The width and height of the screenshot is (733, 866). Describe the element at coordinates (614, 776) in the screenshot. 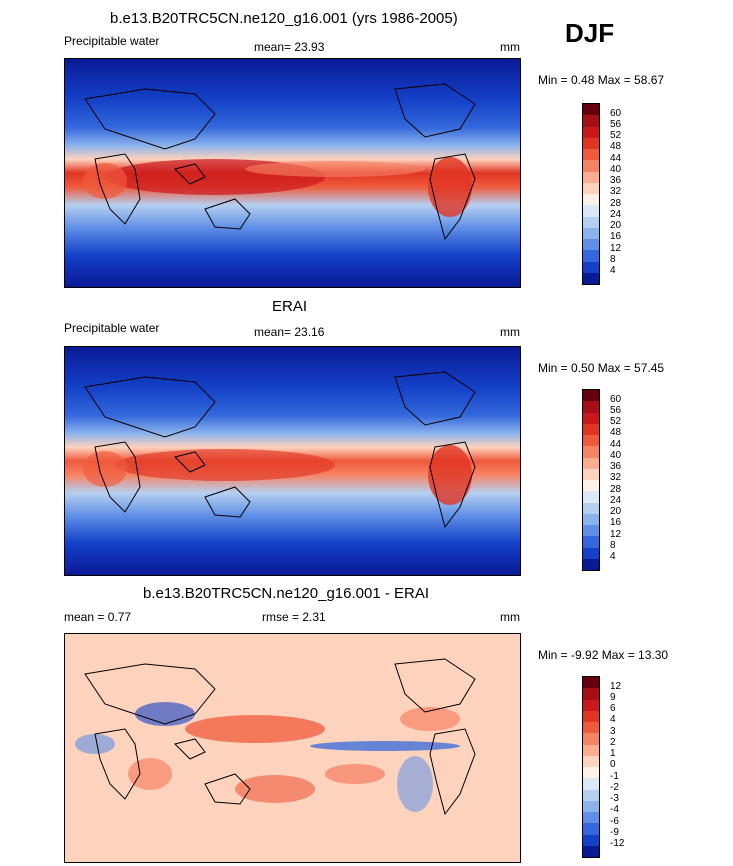

I see `panel3-colorbar-tick: -1` at that location.